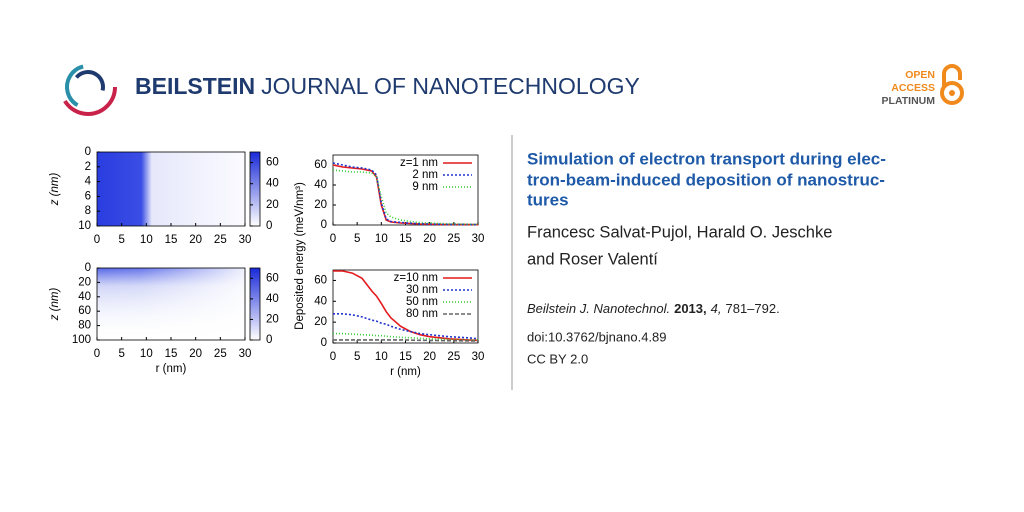 This screenshot has width=1024, height=512. Describe the element at coordinates (425, 187) in the screenshot. I see `legend-label: 9 nm` at that location.